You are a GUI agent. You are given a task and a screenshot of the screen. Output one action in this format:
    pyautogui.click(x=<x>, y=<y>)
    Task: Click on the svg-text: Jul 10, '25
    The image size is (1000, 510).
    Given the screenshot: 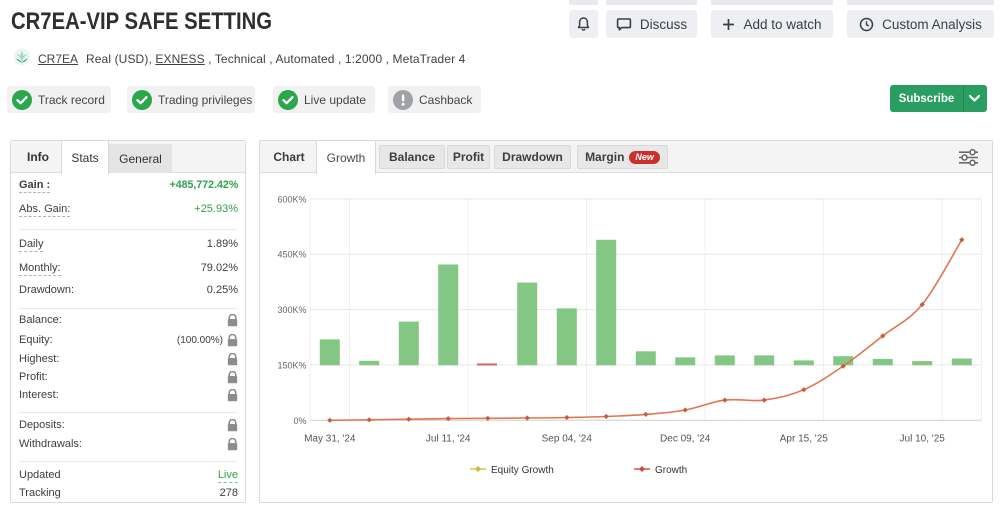 What is the action you would take?
    pyautogui.click(x=923, y=439)
    